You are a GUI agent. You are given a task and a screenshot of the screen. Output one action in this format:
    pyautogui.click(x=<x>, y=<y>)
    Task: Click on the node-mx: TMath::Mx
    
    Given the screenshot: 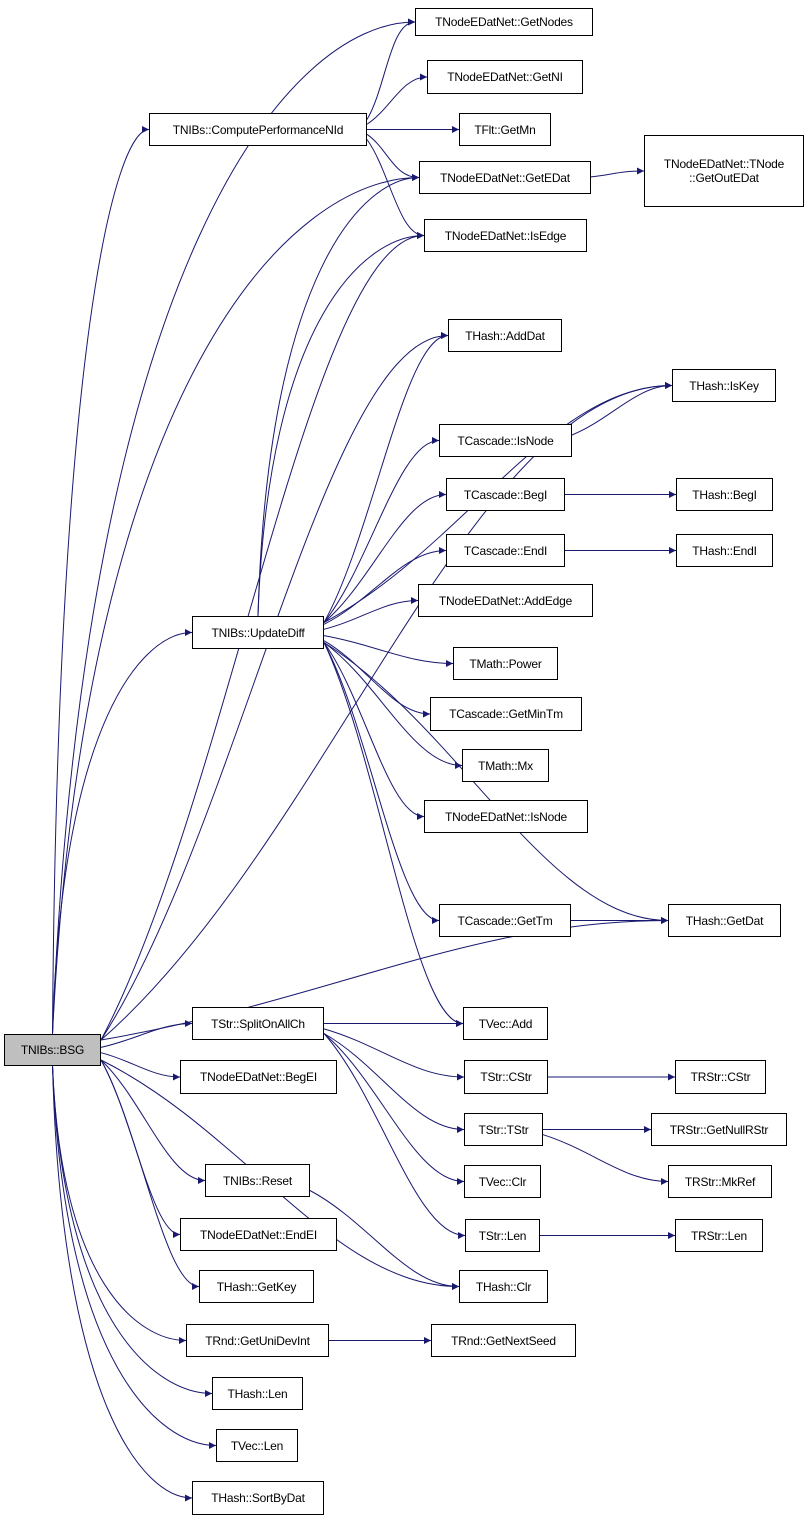 What is the action you would take?
    pyautogui.click(x=505, y=765)
    